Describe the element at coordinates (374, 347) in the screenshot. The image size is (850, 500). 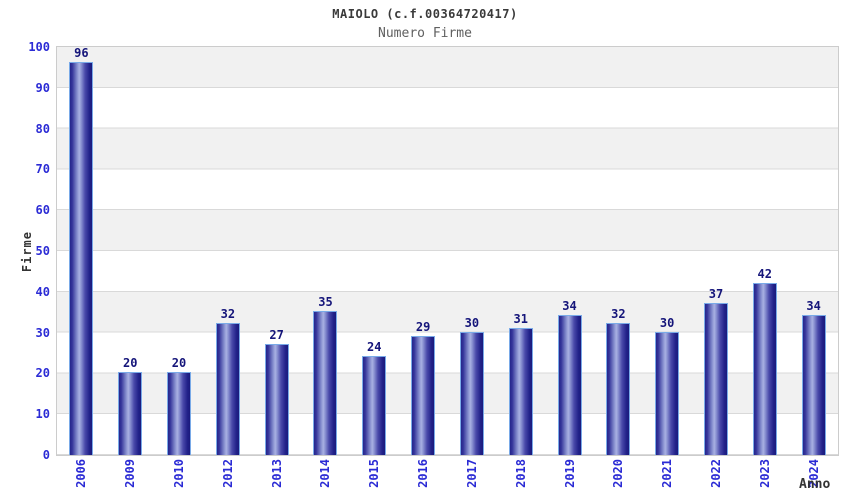
I see `bar-value-label: 24` at that location.